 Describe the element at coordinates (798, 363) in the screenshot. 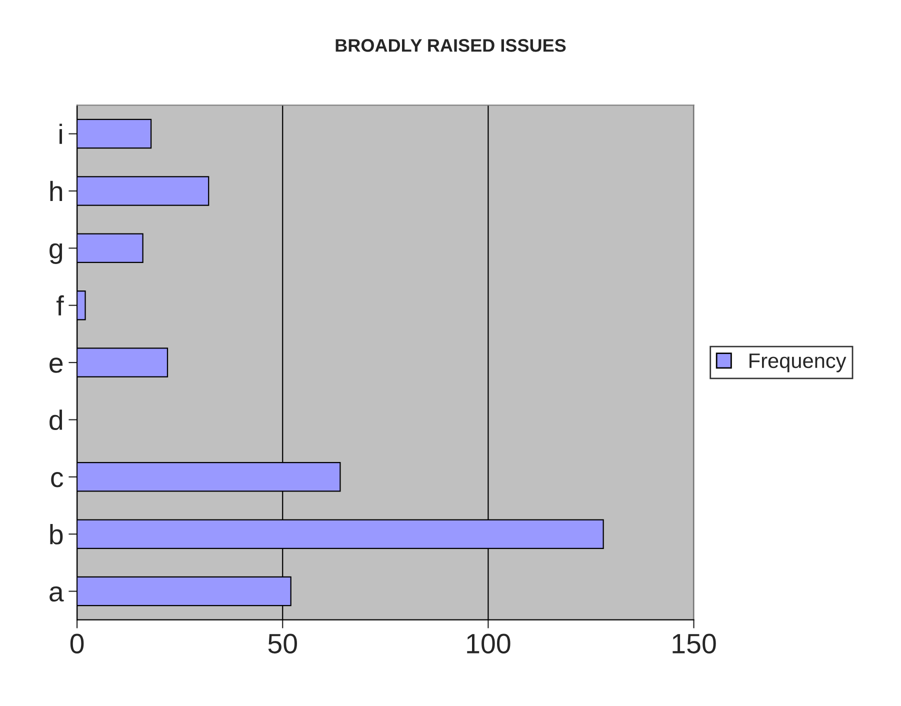

I see `legend-label: Frequency` at that location.